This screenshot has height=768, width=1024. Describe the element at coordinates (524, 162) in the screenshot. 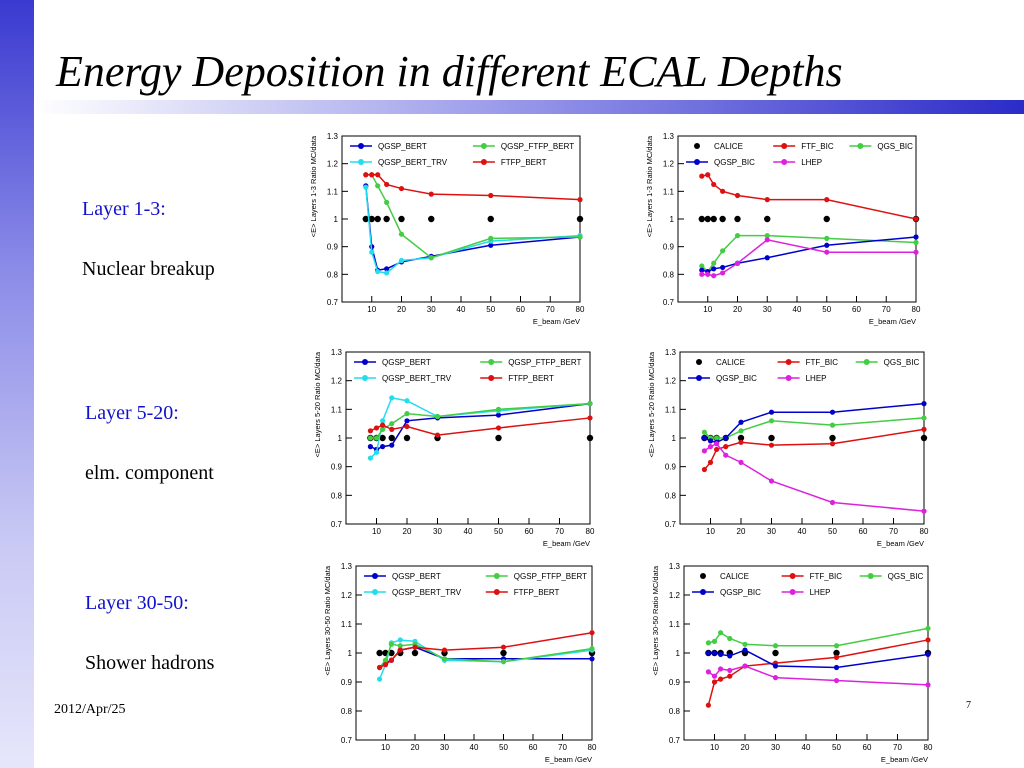

I see `legend-label-ftfp-bert: FTFP_BERT` at that location.